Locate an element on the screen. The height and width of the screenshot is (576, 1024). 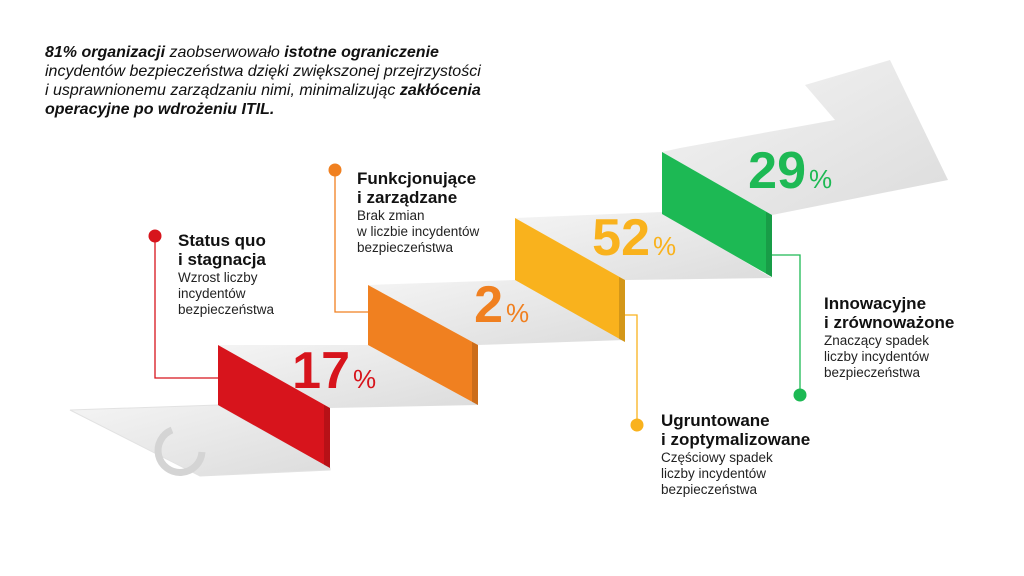
step-title: i stagnacja is located at coordinates (222, 259).